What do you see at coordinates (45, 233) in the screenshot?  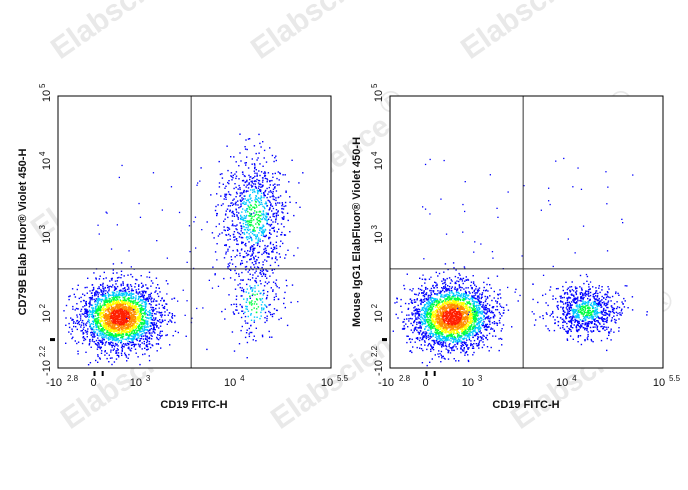 I see `y-tick: 103` at bounding box center [45, 233].